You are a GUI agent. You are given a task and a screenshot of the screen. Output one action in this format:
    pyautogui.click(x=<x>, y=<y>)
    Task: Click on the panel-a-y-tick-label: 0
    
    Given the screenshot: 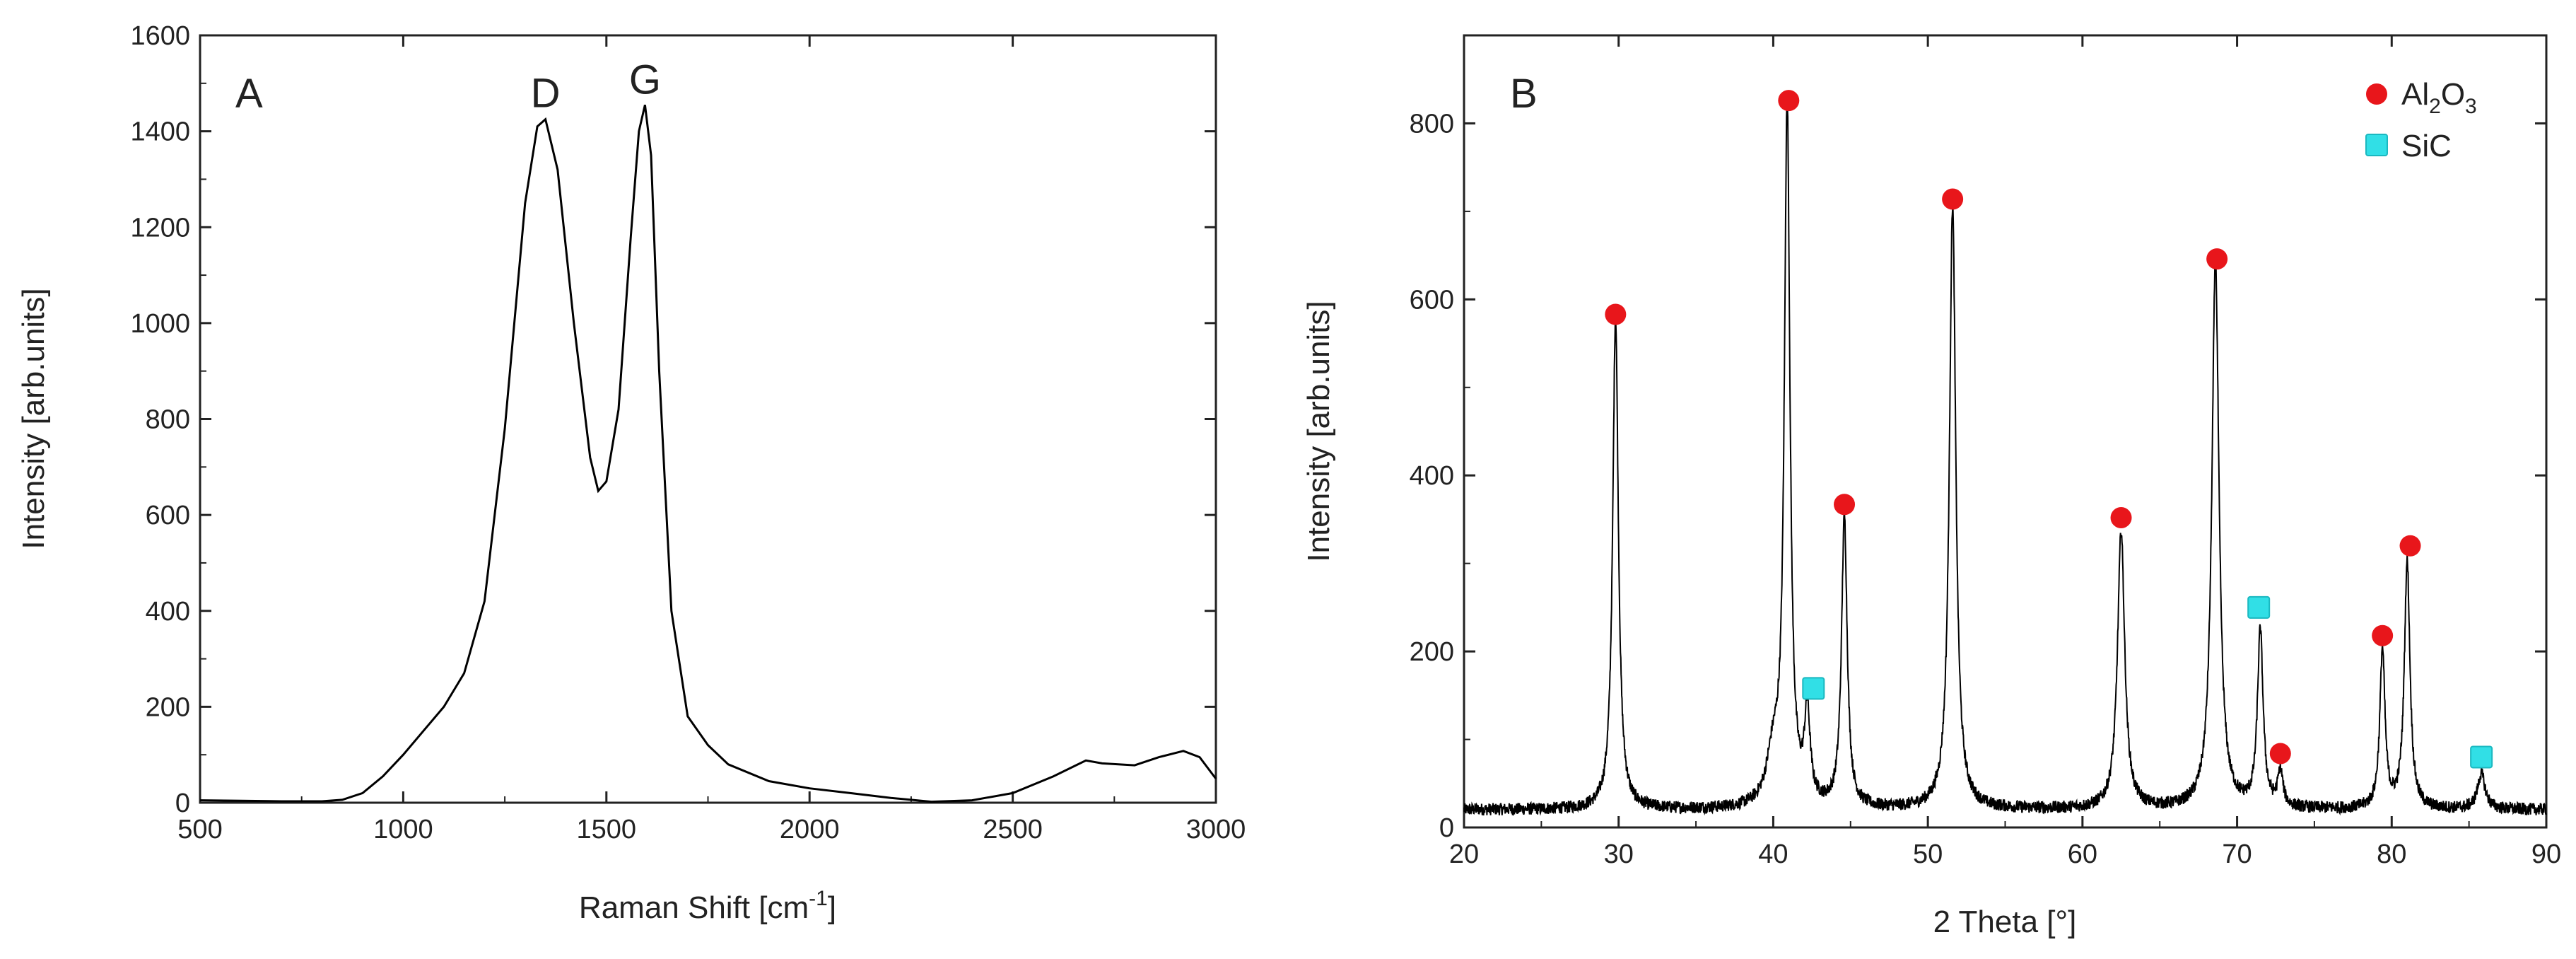 What is the action you would take?
    pyautogui.click(x=183, y=803)
    